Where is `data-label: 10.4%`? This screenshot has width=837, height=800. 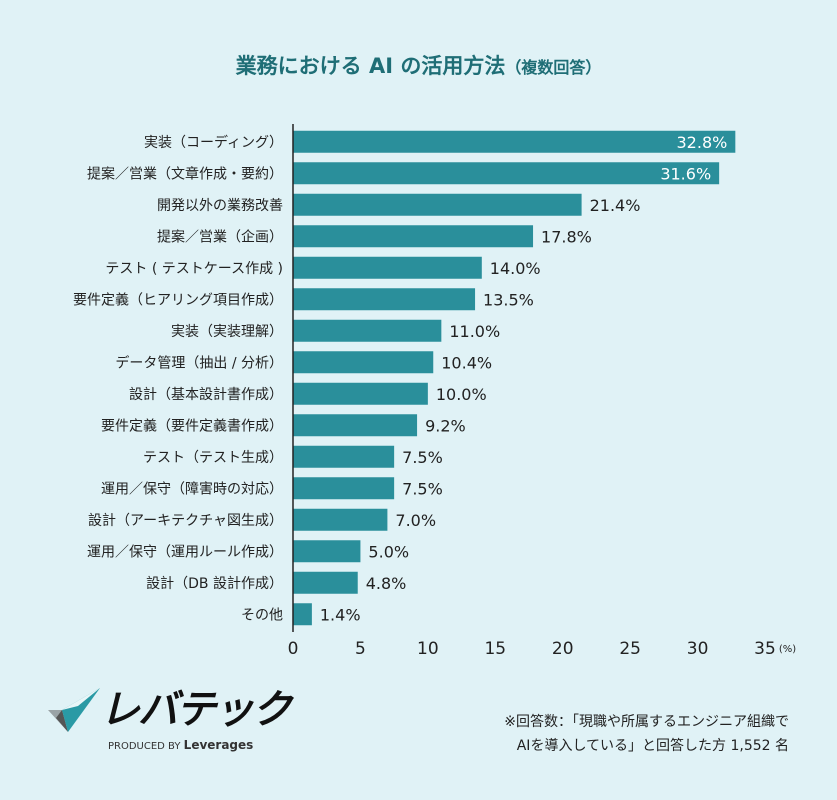 data-label: 10.4% is located at coordinates (466, 362).